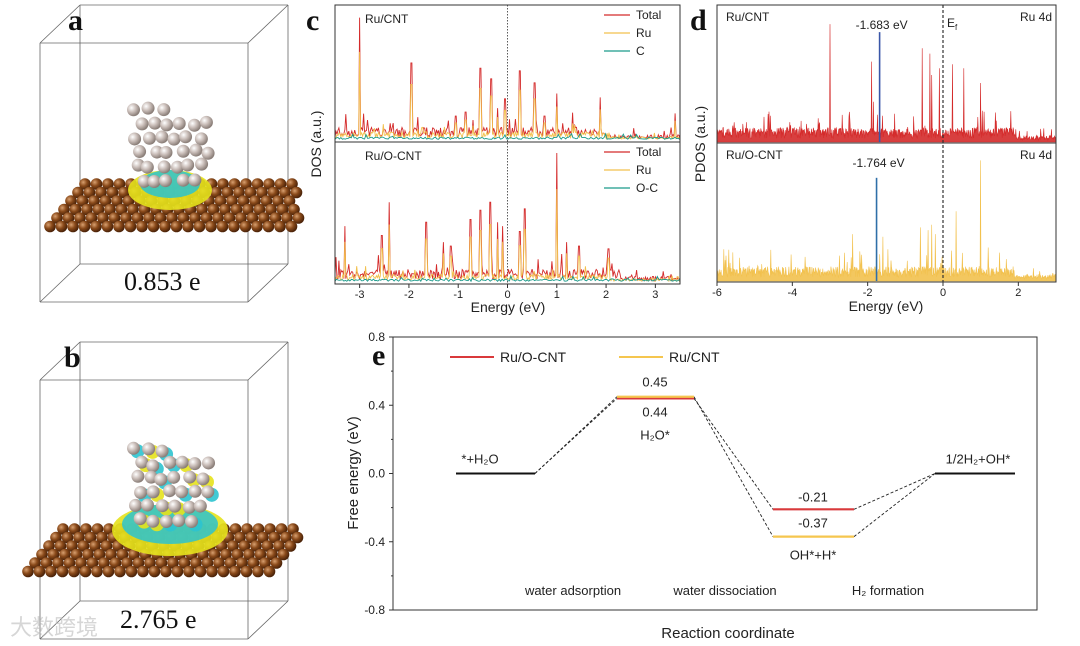 This screenshot has width=1080, height=646. I want to click on step-label: H₂ formation, so click(888, 590).